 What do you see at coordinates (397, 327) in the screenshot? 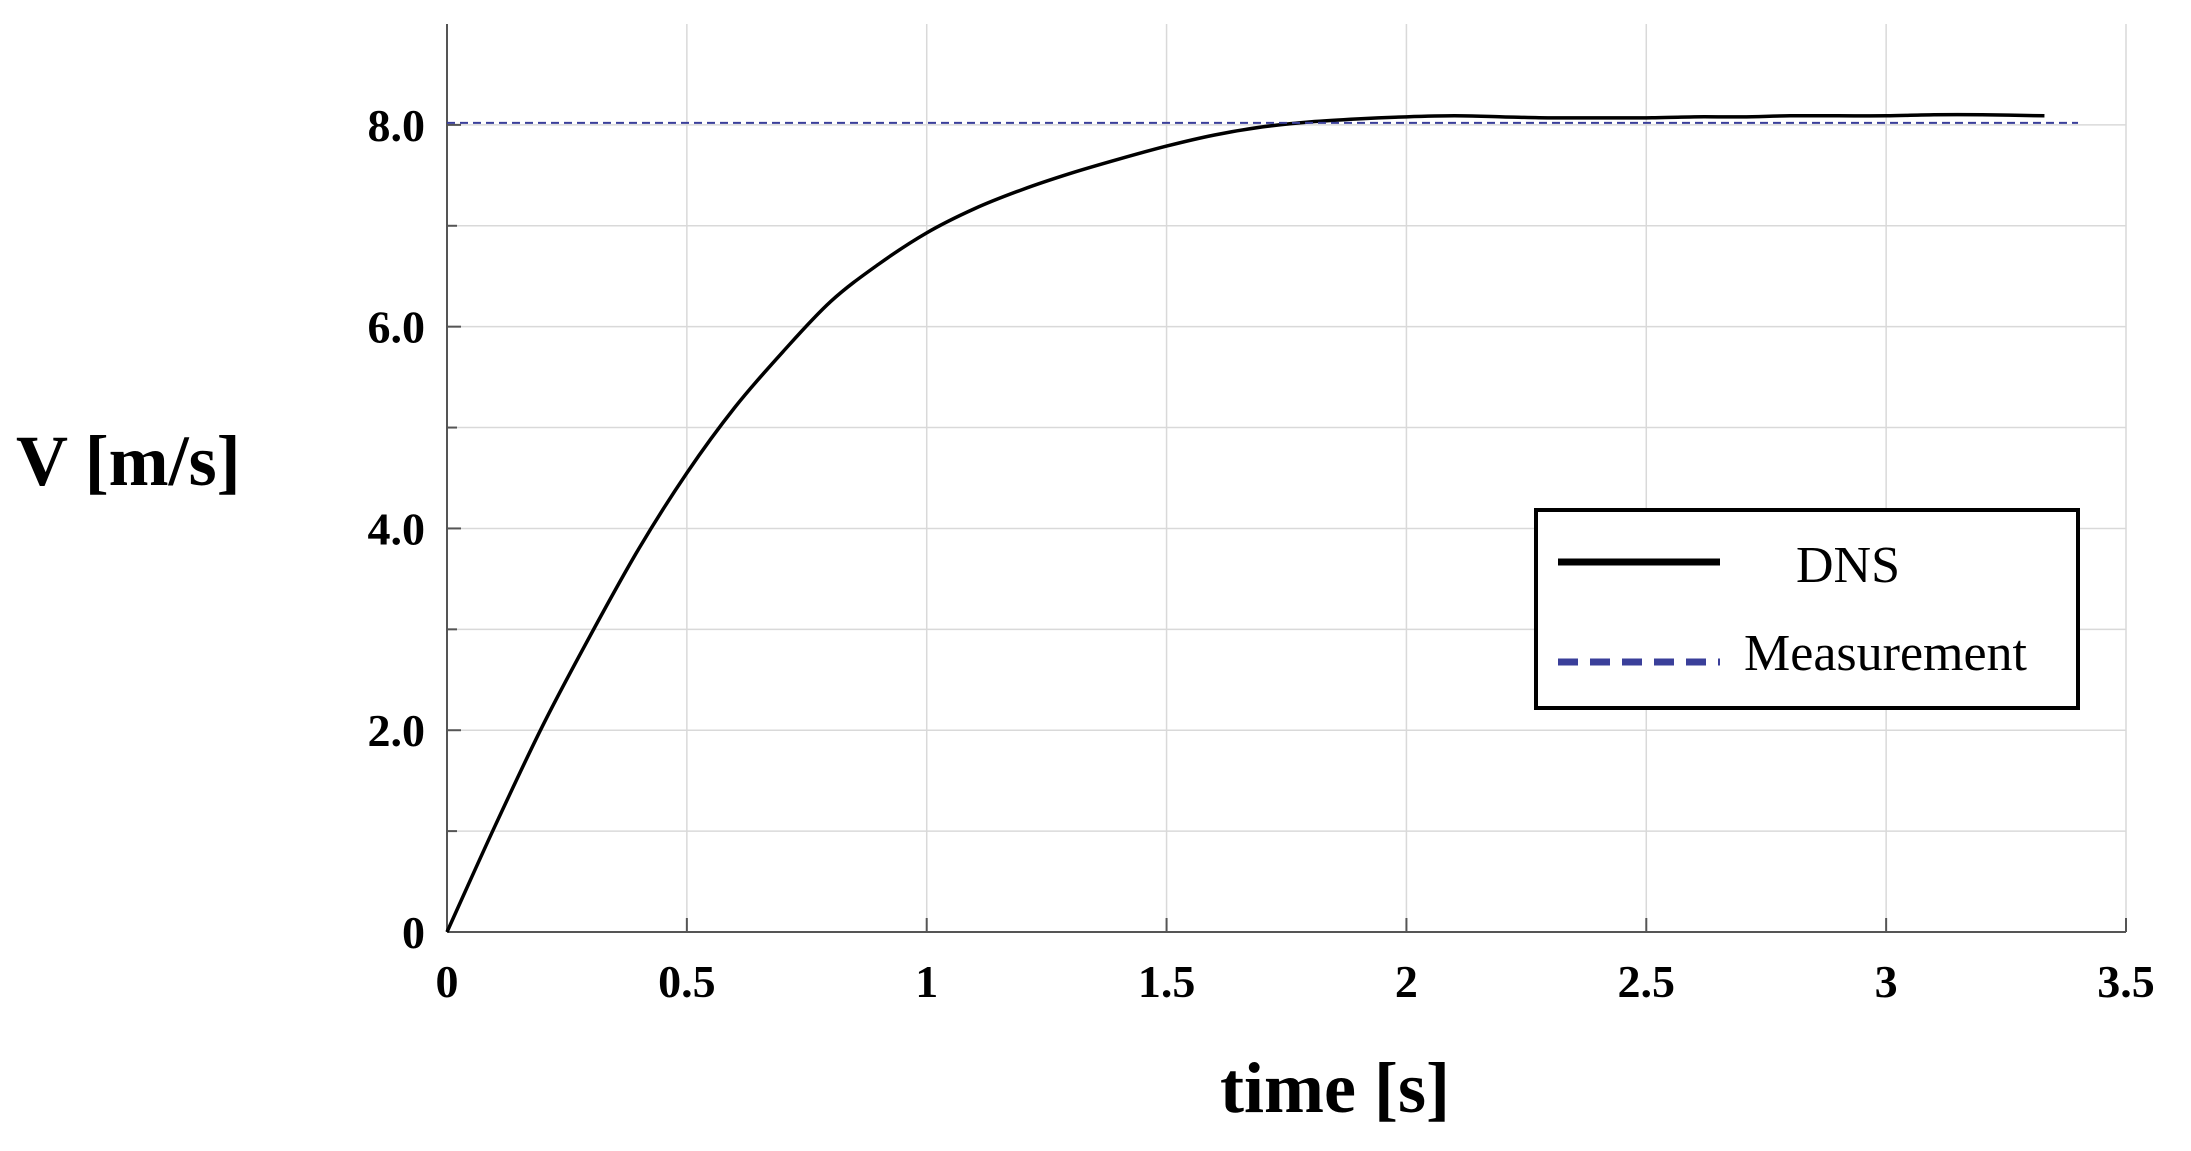
I see `y-tick-label: 6.0` at bounding box center [397, 327].